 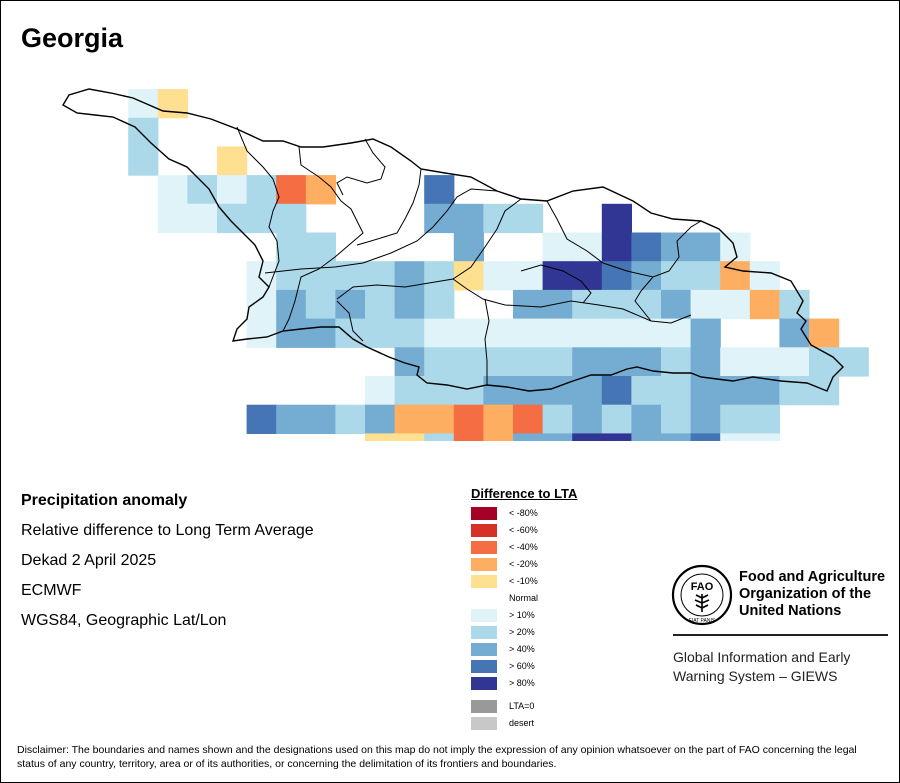 I want to click on product-name: Precipitation anomaly, so click(x=104, y=500).